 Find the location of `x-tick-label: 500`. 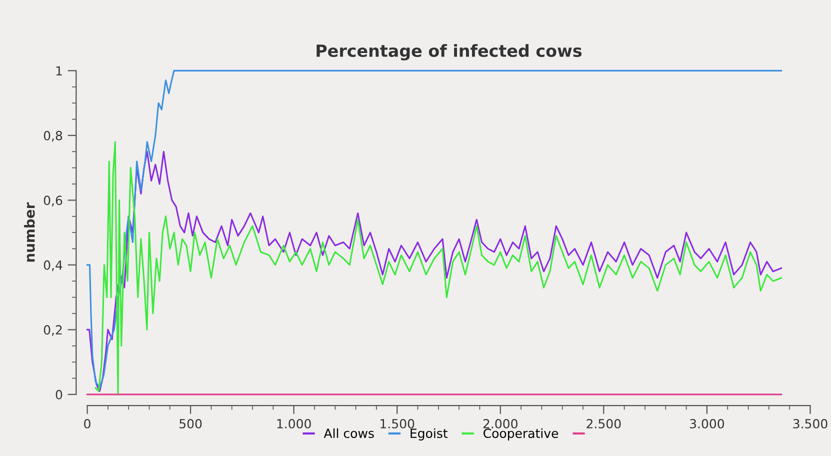

x-tick-label: 500 is located at coordinates (191, 423).